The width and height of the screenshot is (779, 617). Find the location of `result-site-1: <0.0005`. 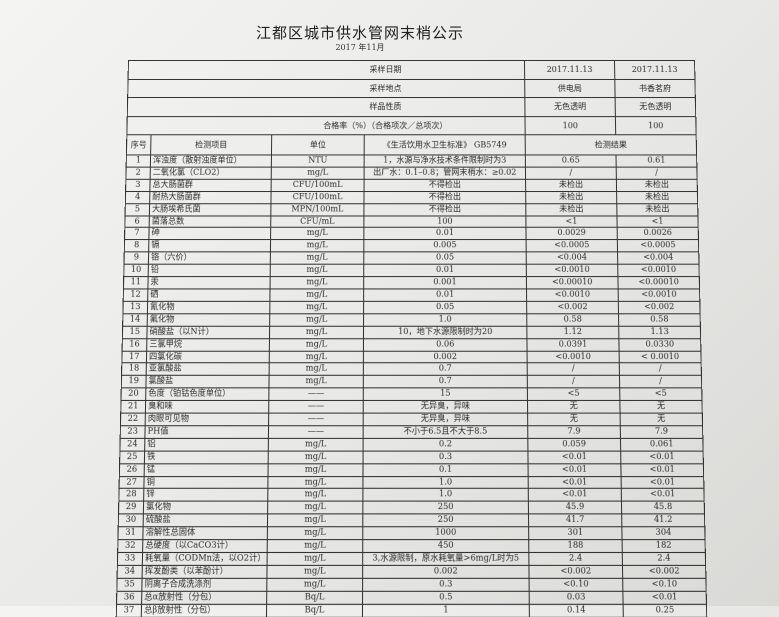

result-site-1: <0.0005 is located at coordinates (572, 246).